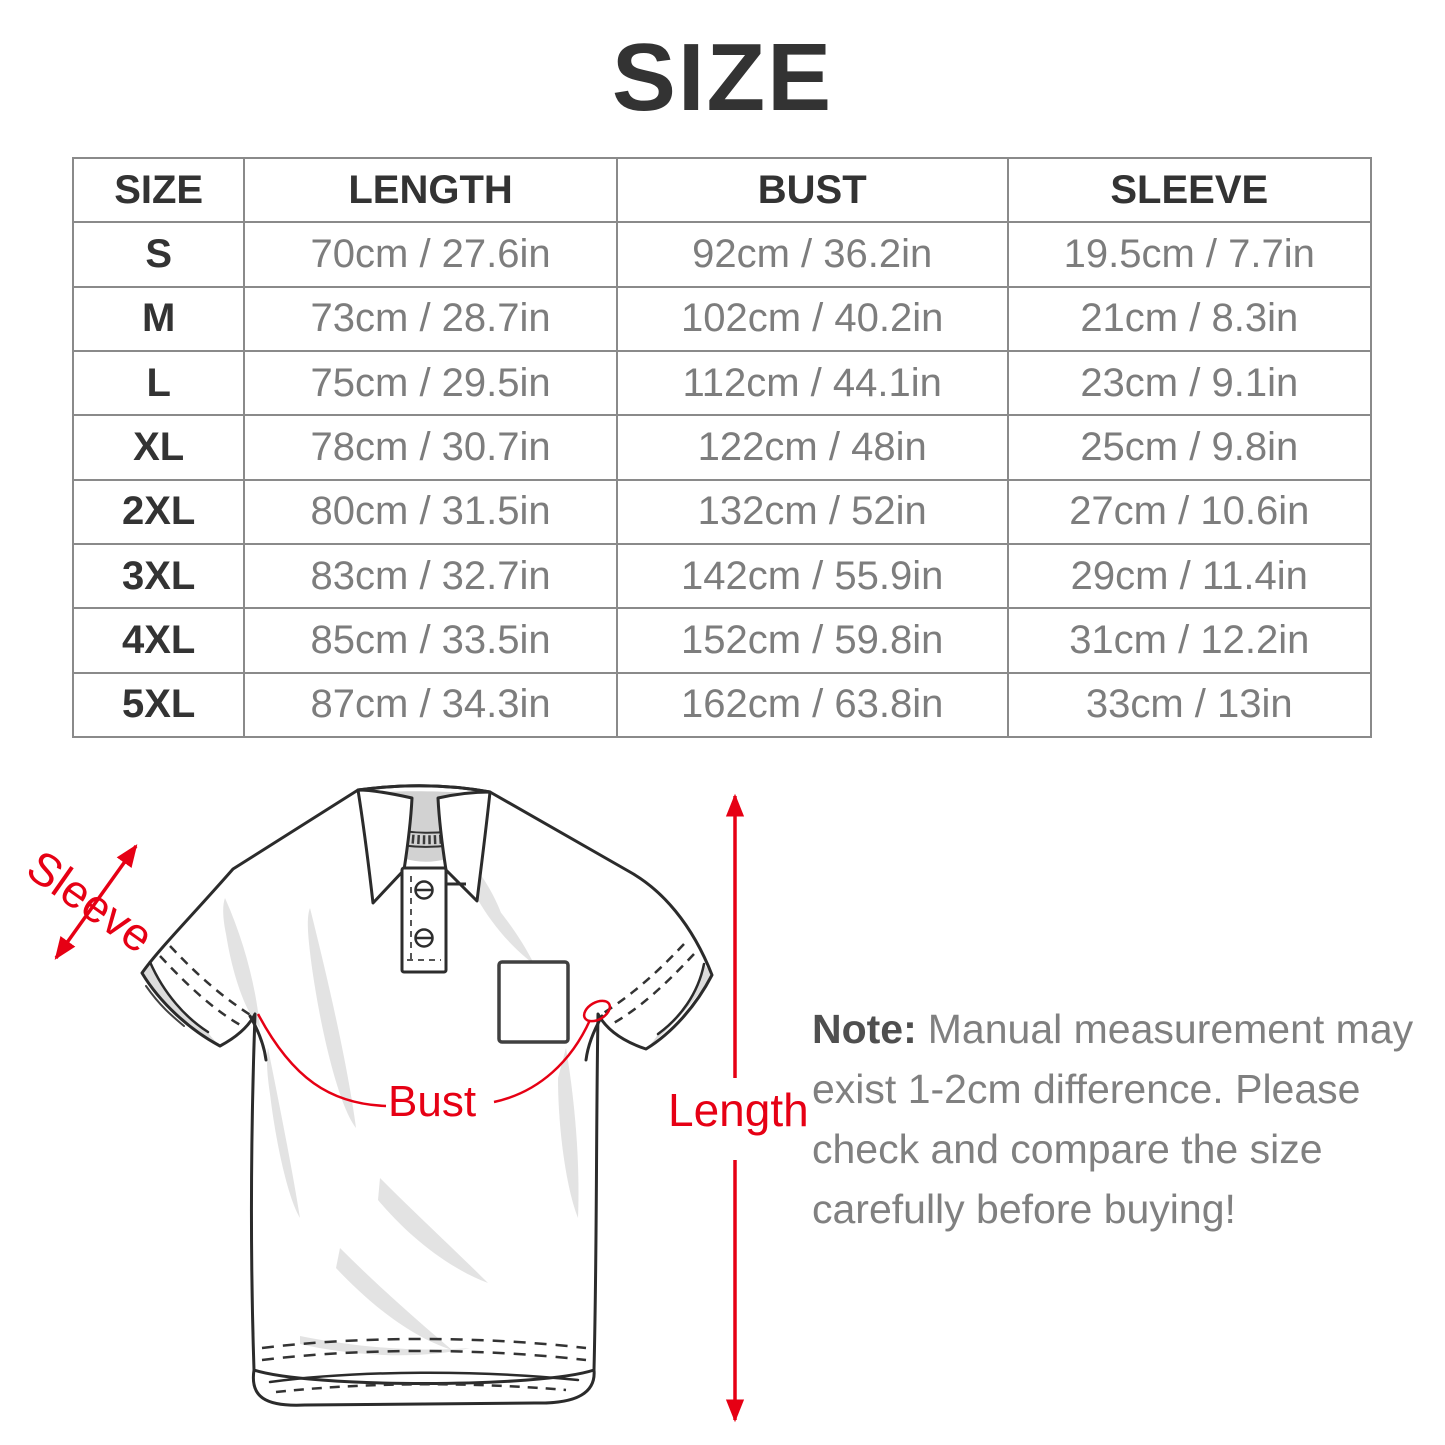  I want to click on note-line: exist 1-2cm difference. Please, so click(1086, 1089).